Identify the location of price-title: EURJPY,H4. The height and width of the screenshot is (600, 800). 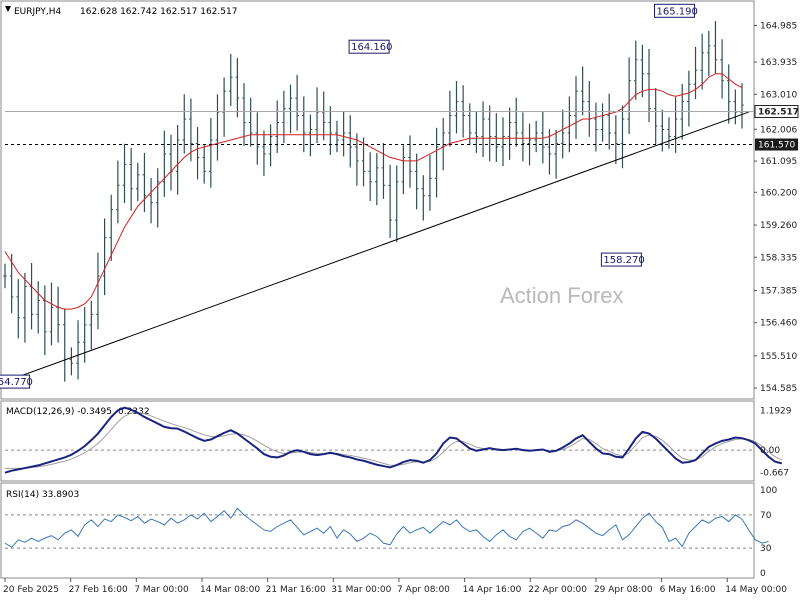
(38, 12).